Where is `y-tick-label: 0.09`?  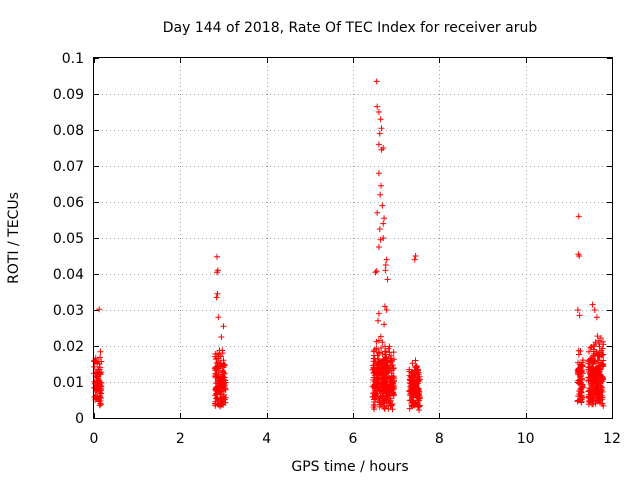
y-tick-label: 0.09 is located at coordinates (68, 95).